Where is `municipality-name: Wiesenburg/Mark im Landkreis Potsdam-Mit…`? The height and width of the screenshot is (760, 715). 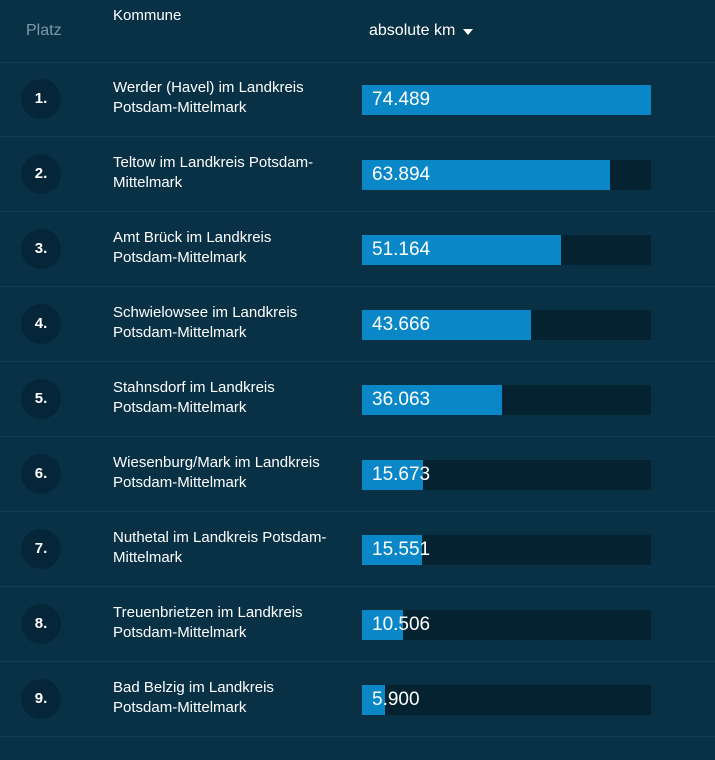
municipality-name: Wiesenburg/Mark im Landkreis Potsdam-Mit… is located at coordinates (216, 472).